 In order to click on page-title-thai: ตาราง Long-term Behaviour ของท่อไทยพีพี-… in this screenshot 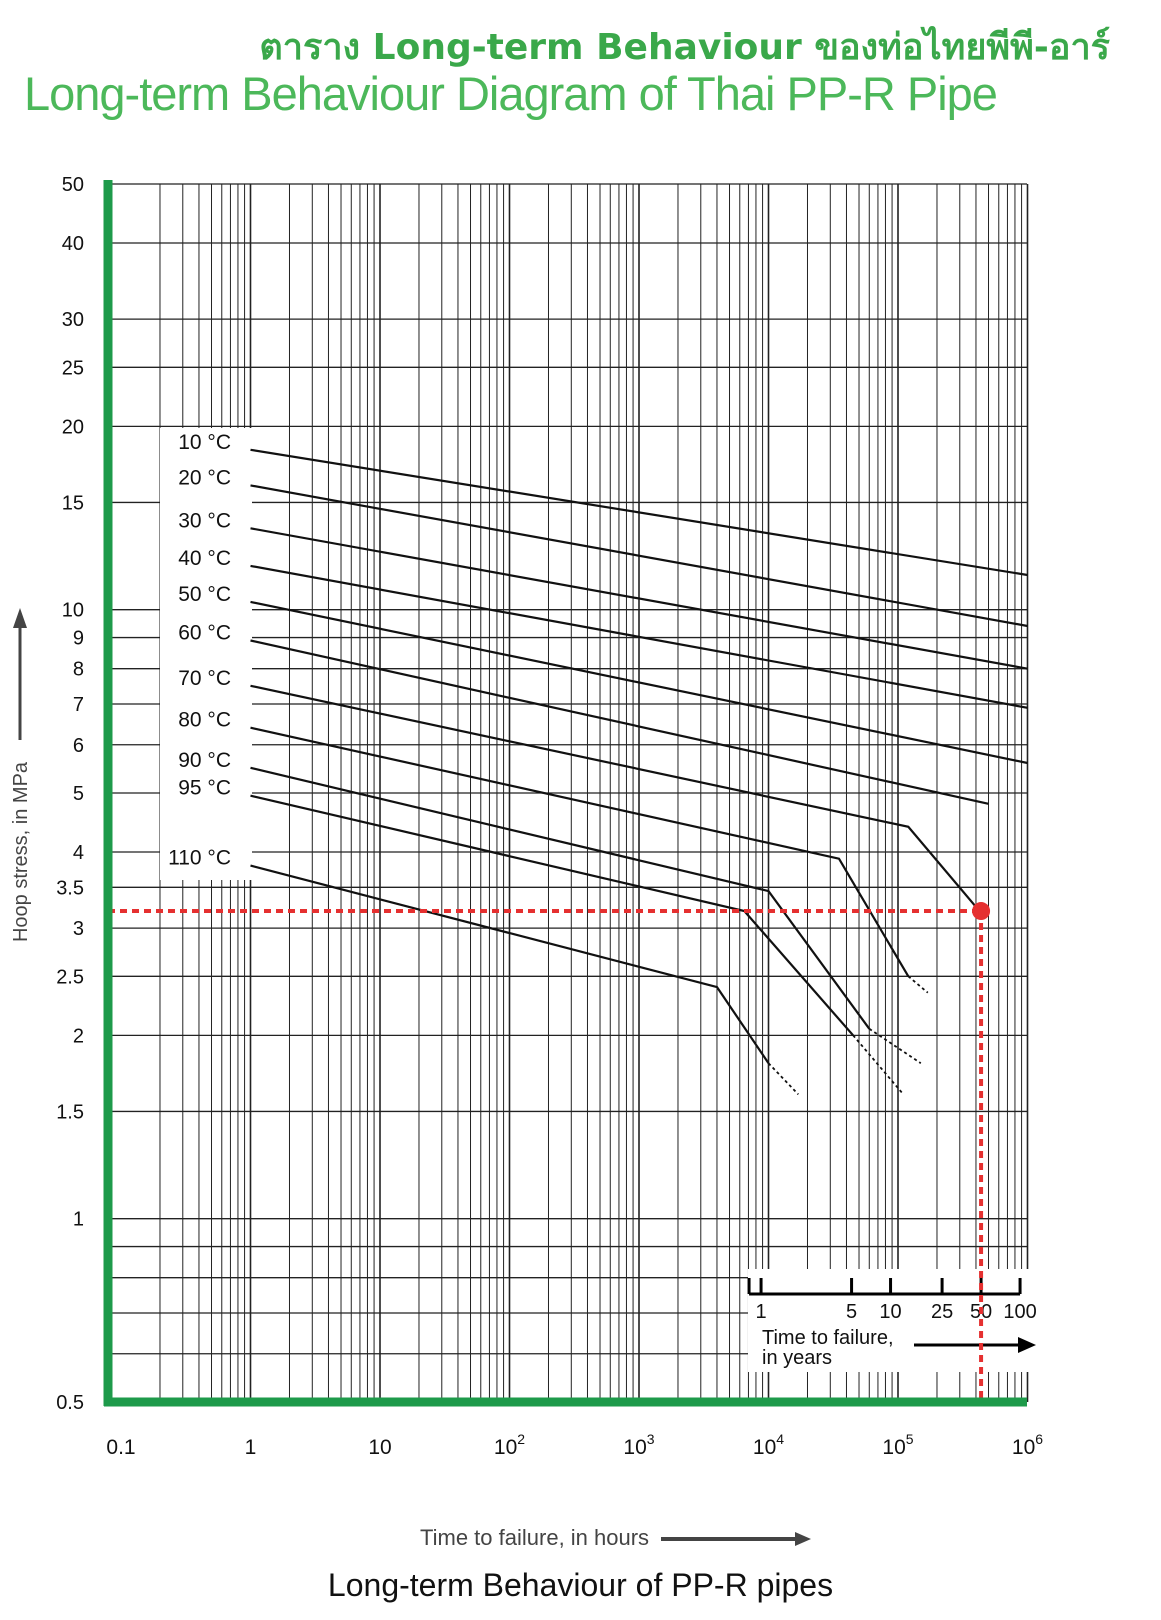, I will do `click(684, 47)`.